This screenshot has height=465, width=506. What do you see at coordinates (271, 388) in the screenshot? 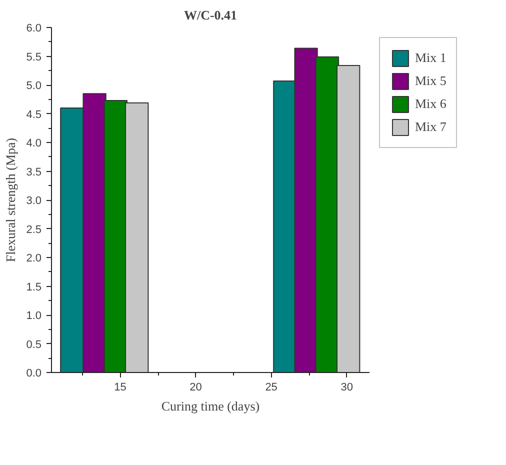
I see `x-tick-label: 25` at bounding box center [271, 388].